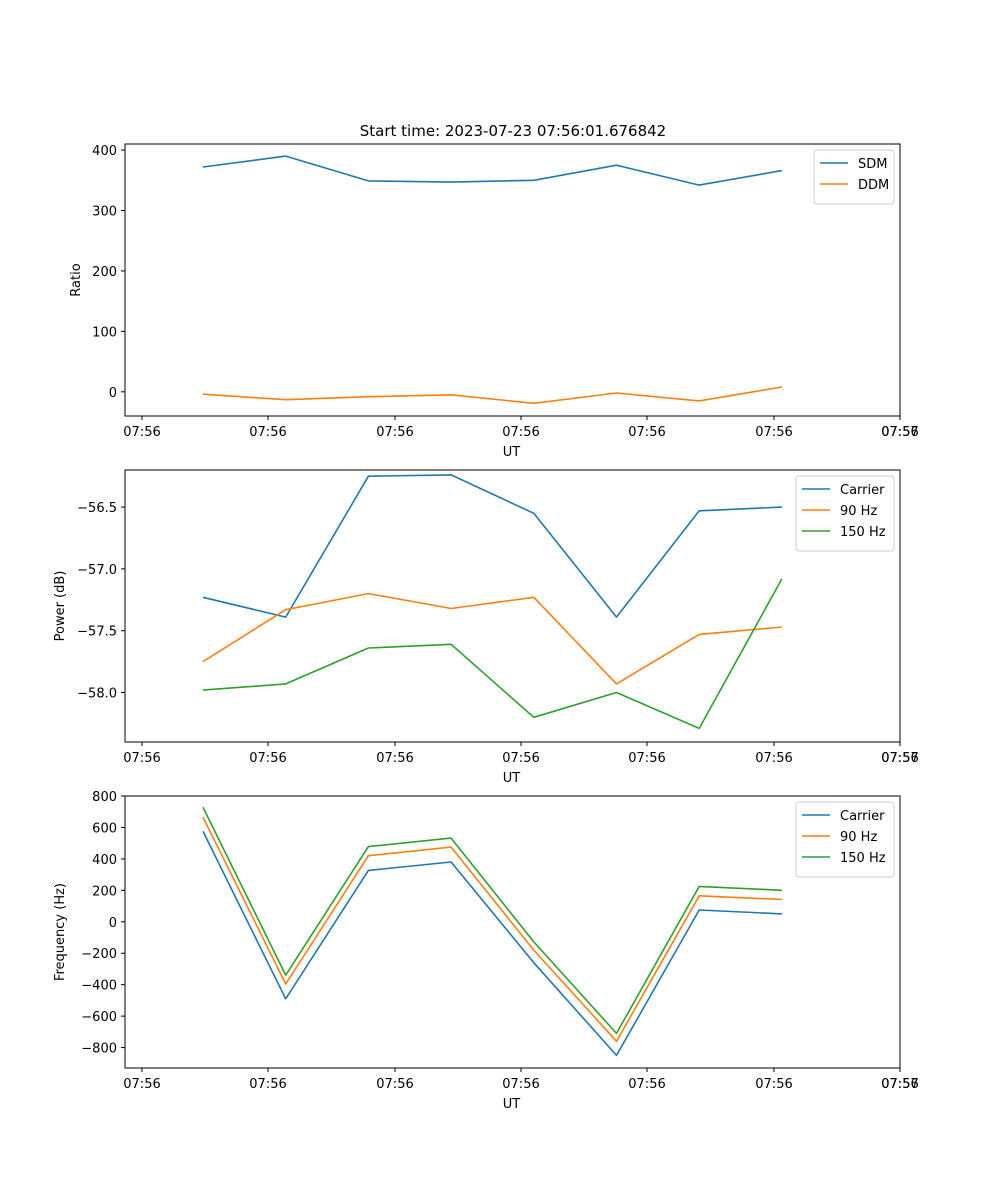 This screenshot has width=1000, height=1200. Describe the element at coordinates (104, 828) in the screenshot. I see `y-tick-label: 600` at that location.